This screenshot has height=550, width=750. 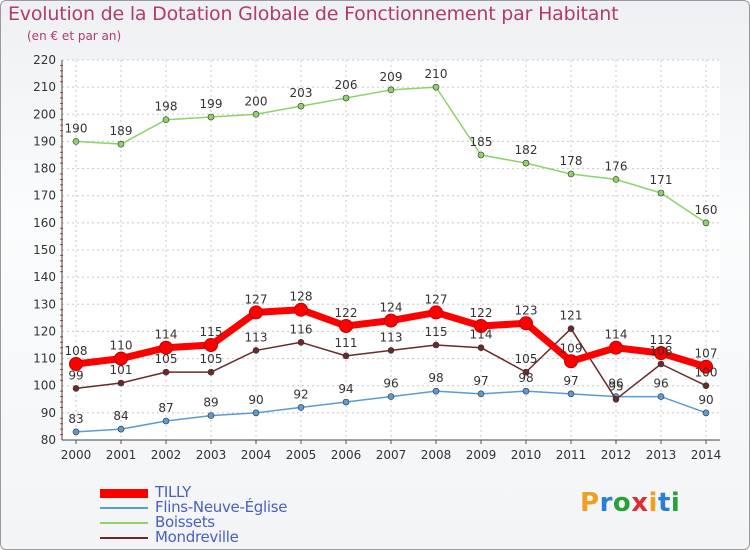 What do you see at coordinates (76, 455) in the screenshot?
I see `x-tick-label: 2000` at bounding box center [76, 455].